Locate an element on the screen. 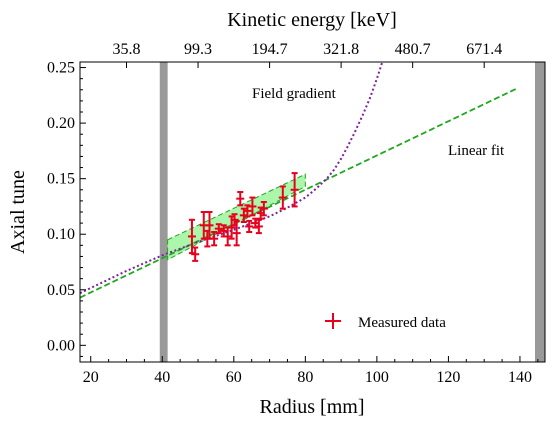  y-tick-label-2: 0.10 is located at coordinates (61, 234).